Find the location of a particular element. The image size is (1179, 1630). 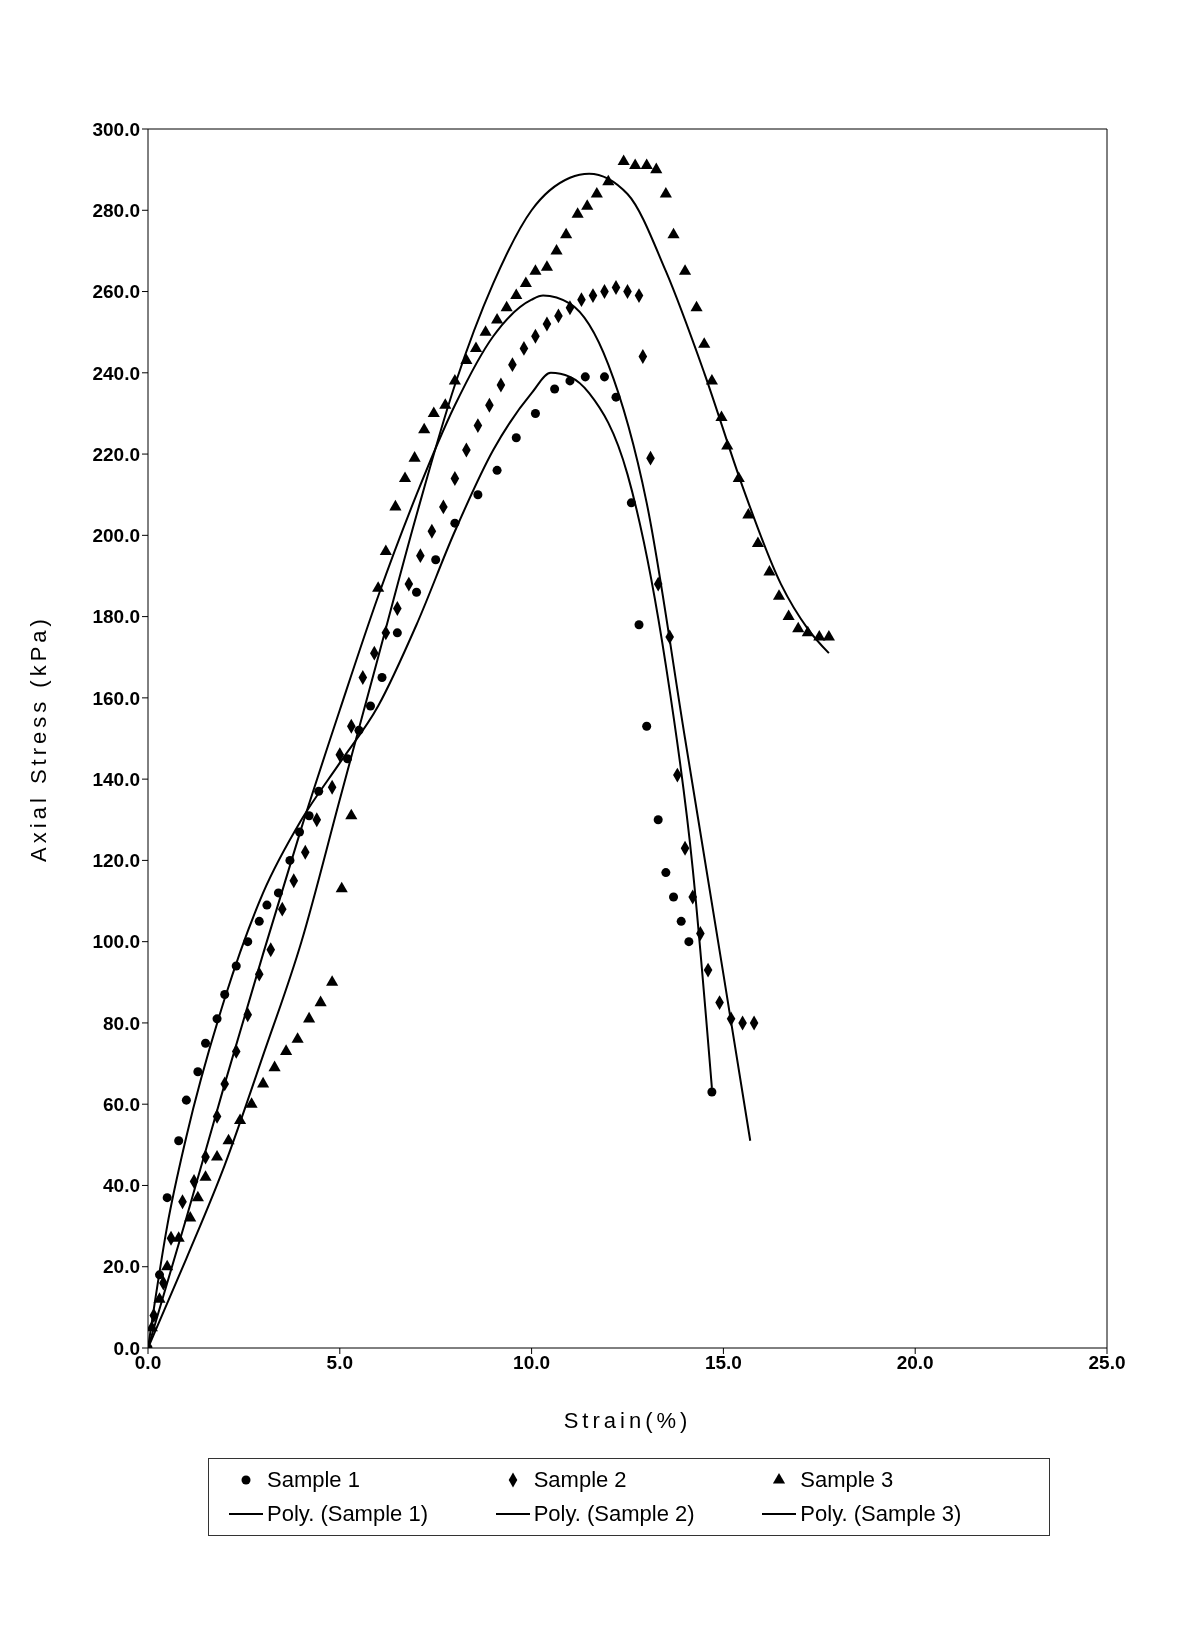

x-tick-label: 10.0 is located at coordinates (532, 1363).